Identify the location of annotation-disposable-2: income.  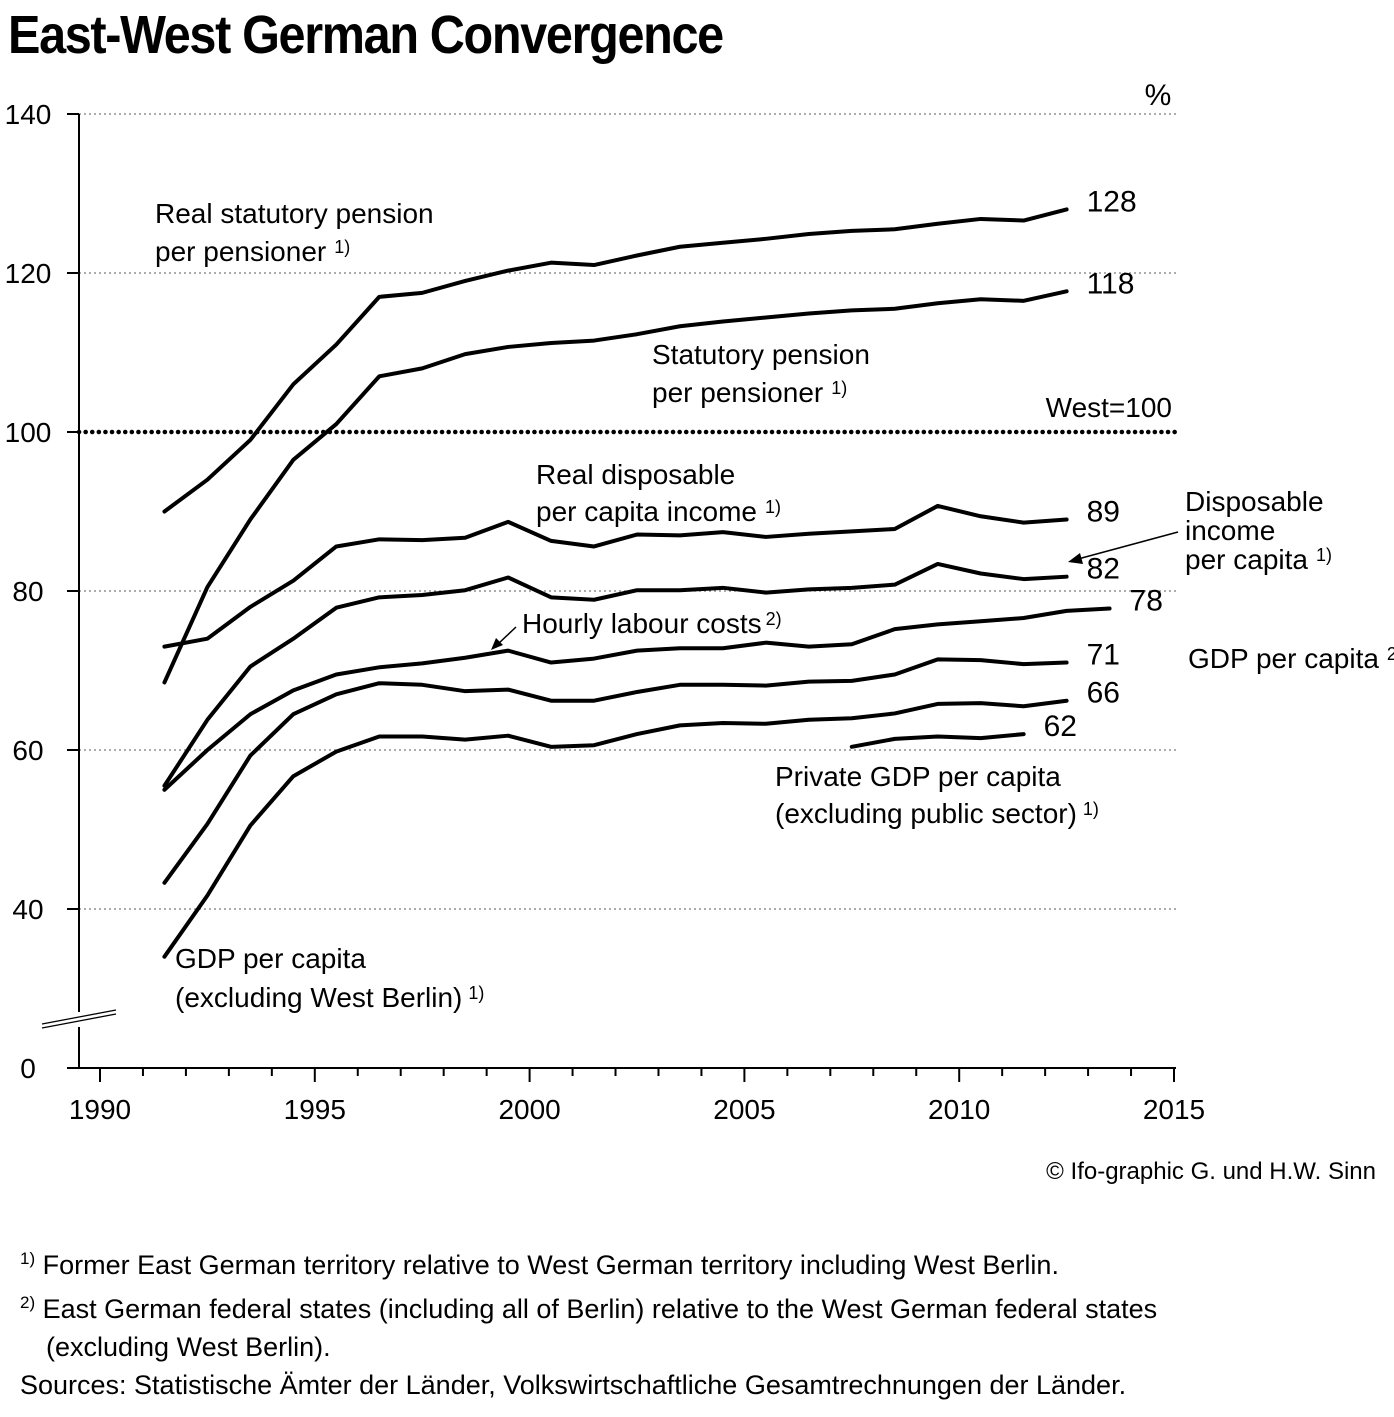
(1230, 530).